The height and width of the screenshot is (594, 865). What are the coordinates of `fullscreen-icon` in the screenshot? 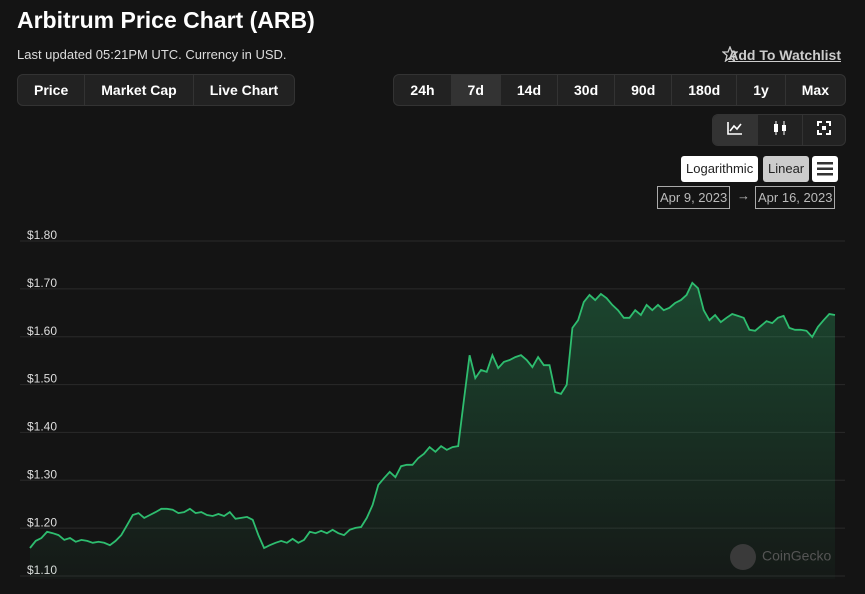 It's located at (824, 128).